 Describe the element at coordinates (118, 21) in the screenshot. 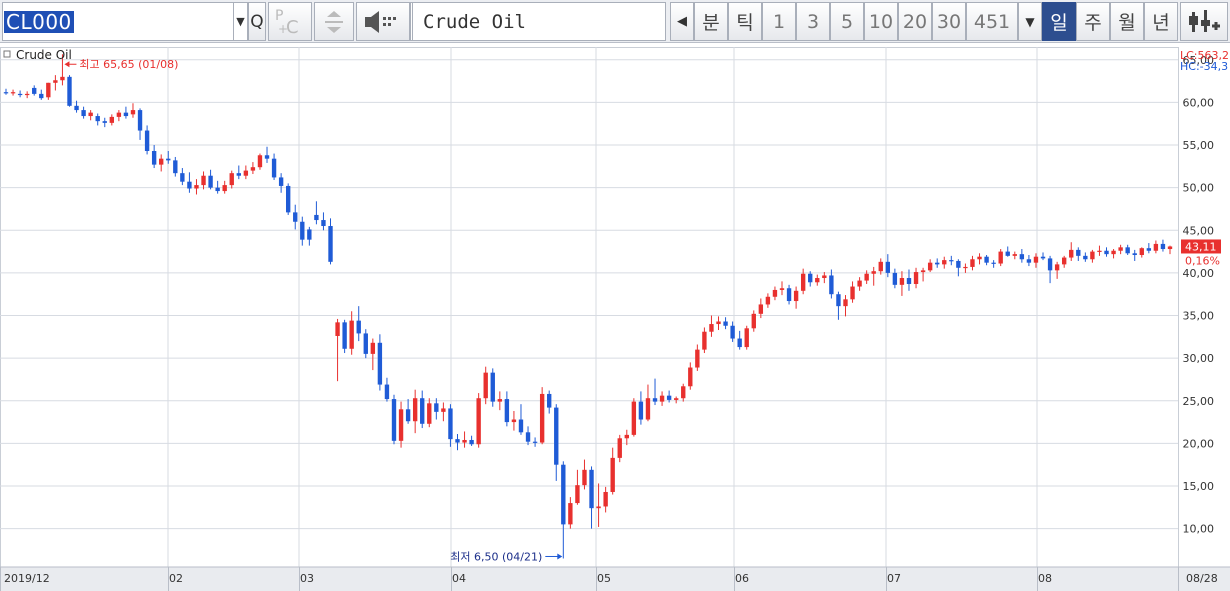

I see `symbol-input: CL000` at that location.